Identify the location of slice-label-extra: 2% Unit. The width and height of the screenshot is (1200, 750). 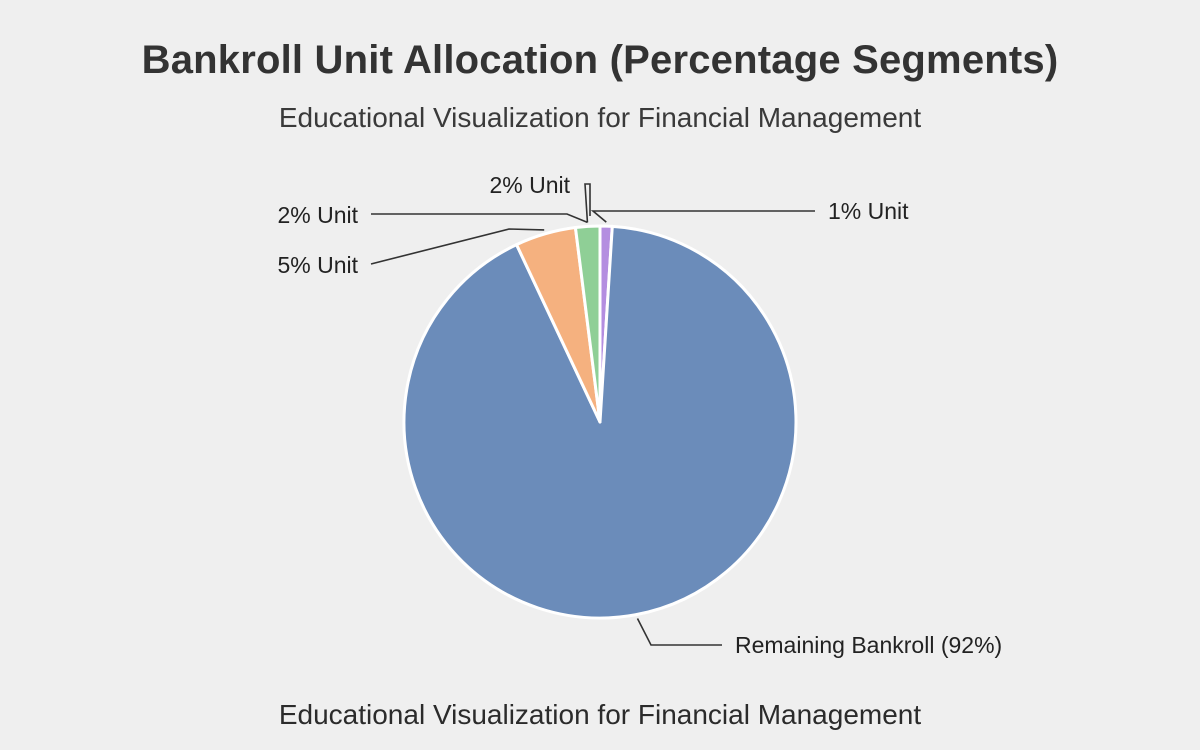
(529, 185).